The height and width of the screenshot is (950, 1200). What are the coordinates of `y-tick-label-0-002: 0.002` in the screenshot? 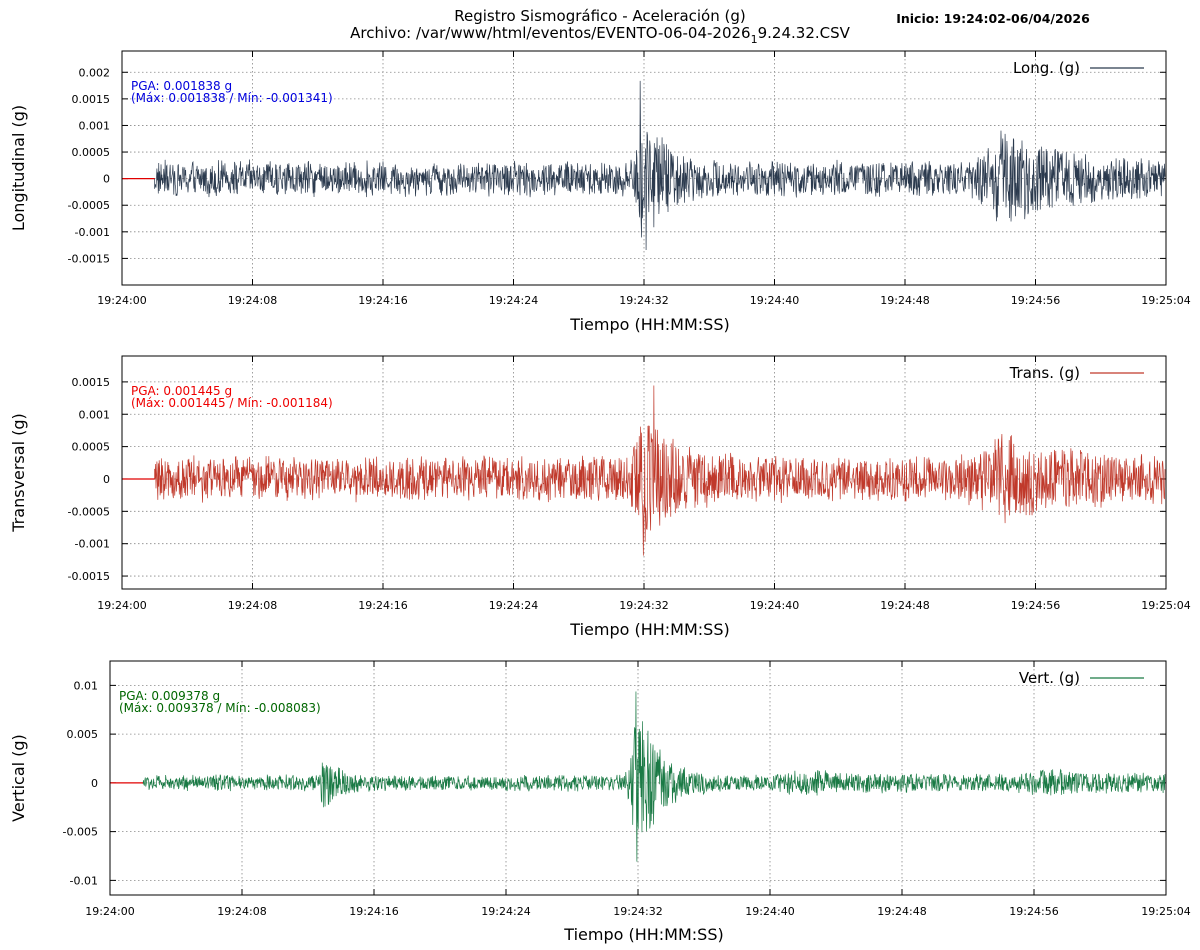 It's located at (95, 72).